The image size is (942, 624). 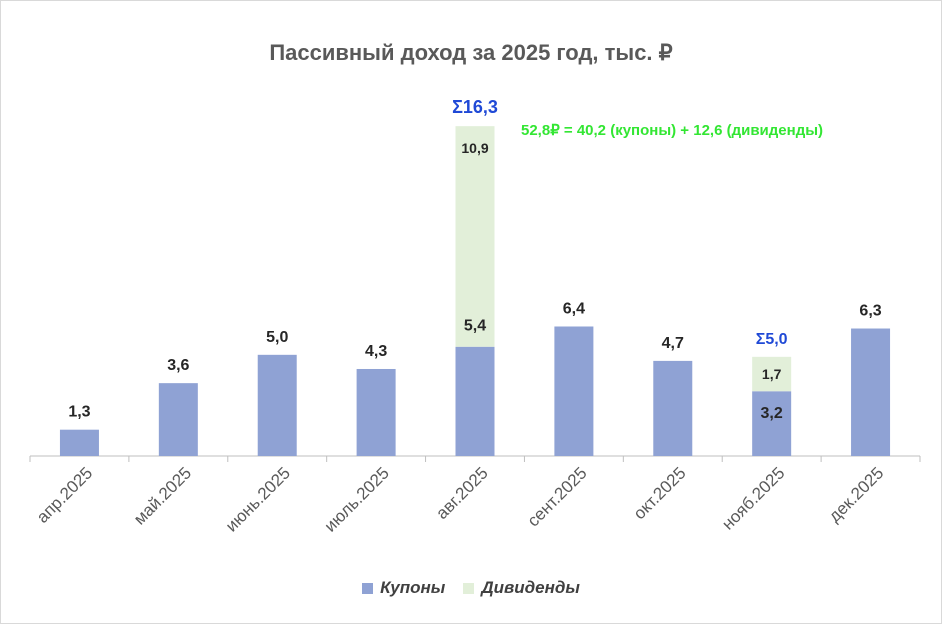 What do you see at coordinates (660, 493) in the screenshot?
I see `x-tick-label: окт.2025` at bounding box center [660, 493].